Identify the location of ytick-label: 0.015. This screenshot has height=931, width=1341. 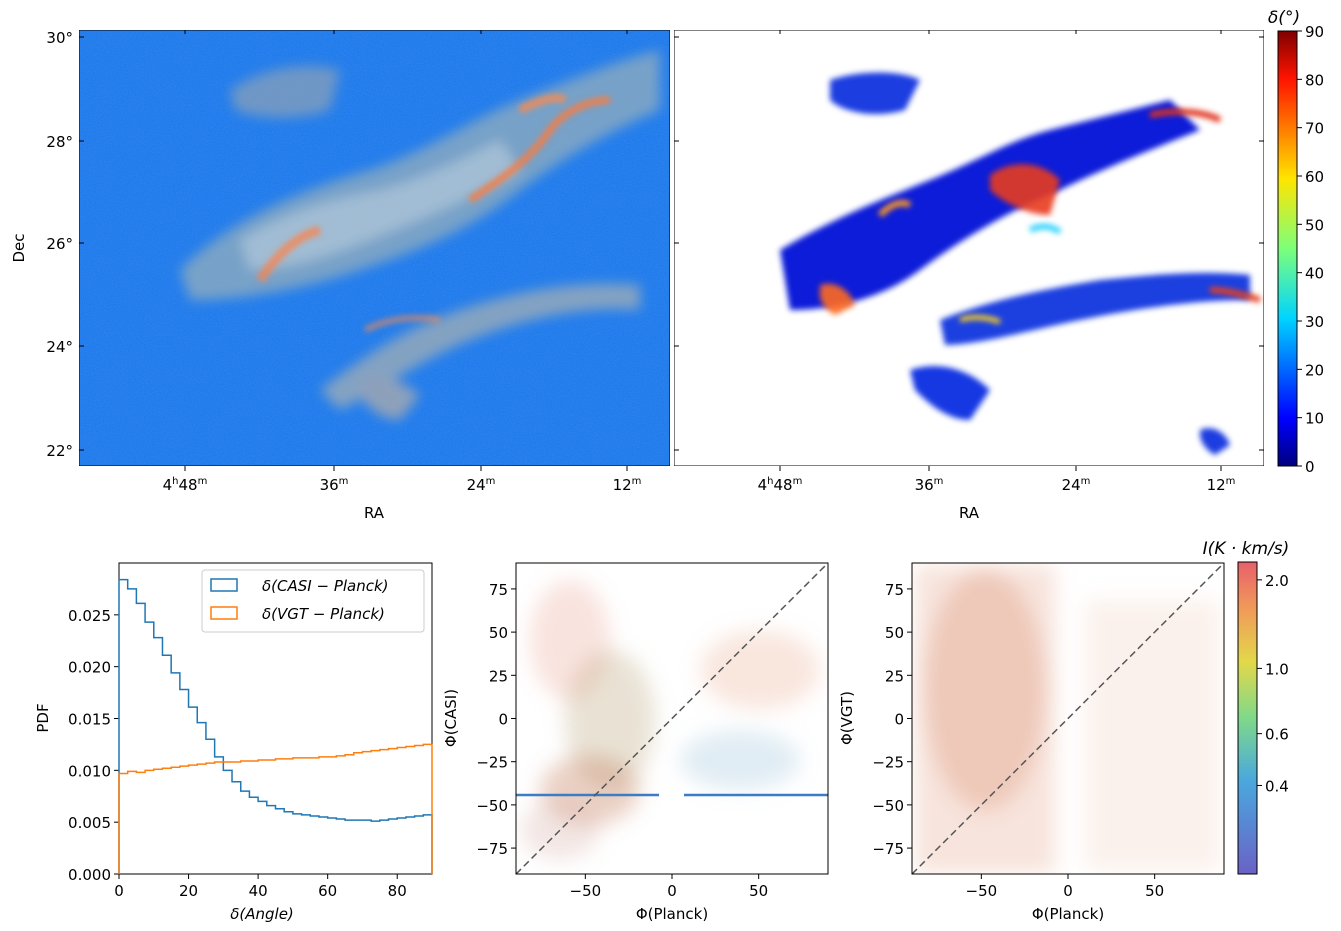
(89, 720).